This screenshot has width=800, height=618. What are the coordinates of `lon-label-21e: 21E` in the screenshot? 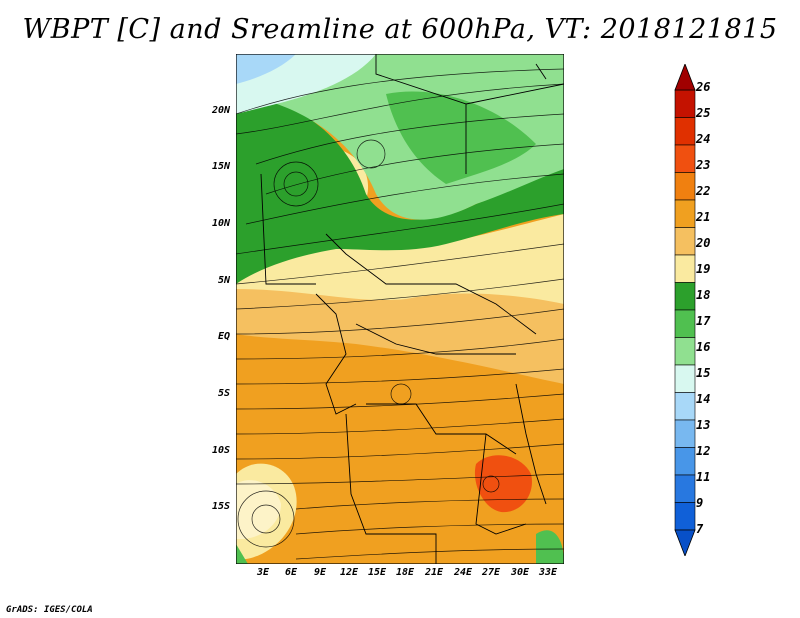 It's located at (434, 572).